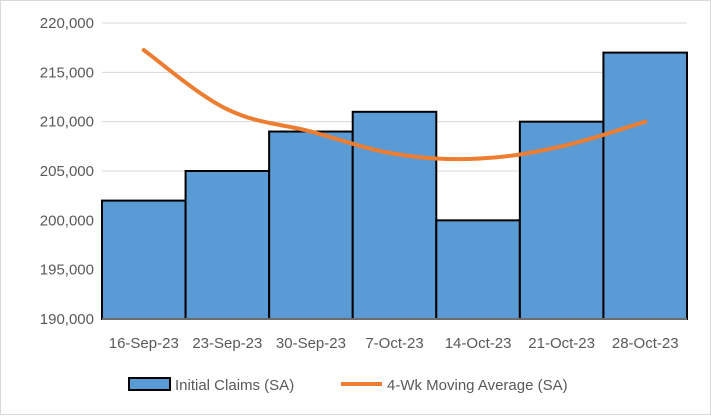  I want to click on legend-swatch-initial-claims, so click(149, 384).